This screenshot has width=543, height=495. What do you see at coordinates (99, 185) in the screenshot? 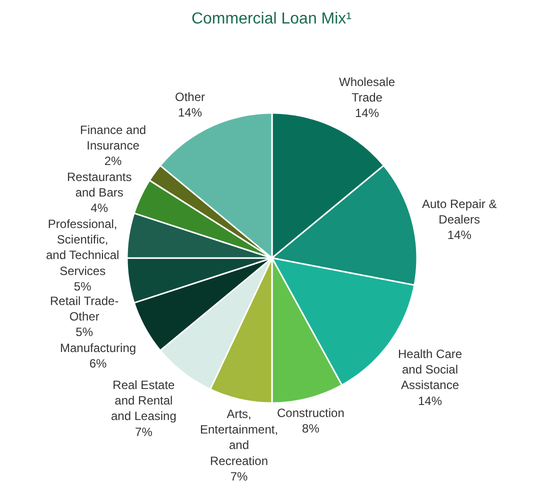
I see `slice-label: Restaurants and Bars` at bounding box center [99, 185].